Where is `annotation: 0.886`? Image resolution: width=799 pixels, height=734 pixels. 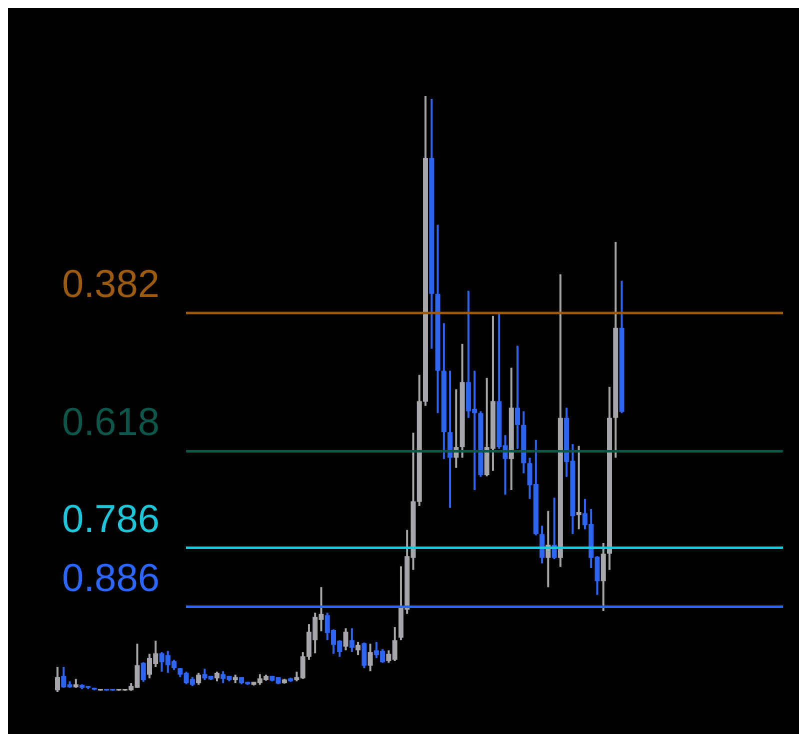 annotation: 0.886 is located at coordinates (111, 578).